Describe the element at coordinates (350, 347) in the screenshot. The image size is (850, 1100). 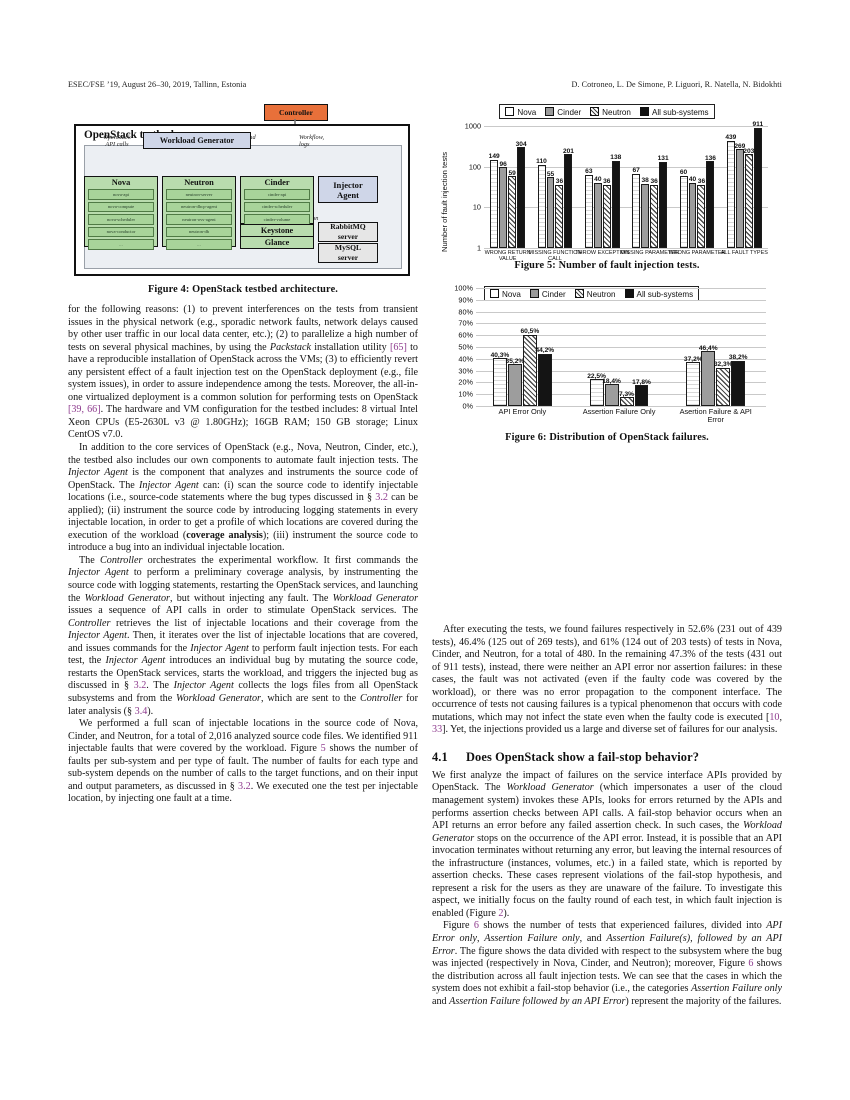
I see `text-run: installation utility` at that location.